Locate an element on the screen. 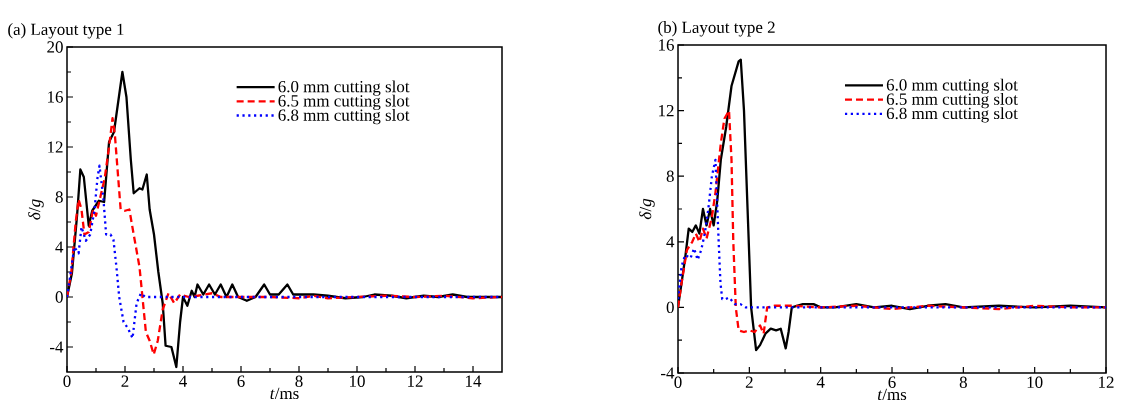 The image size is (1130, 419). y-tick-label: 20 is located at coordinates (55, 47).